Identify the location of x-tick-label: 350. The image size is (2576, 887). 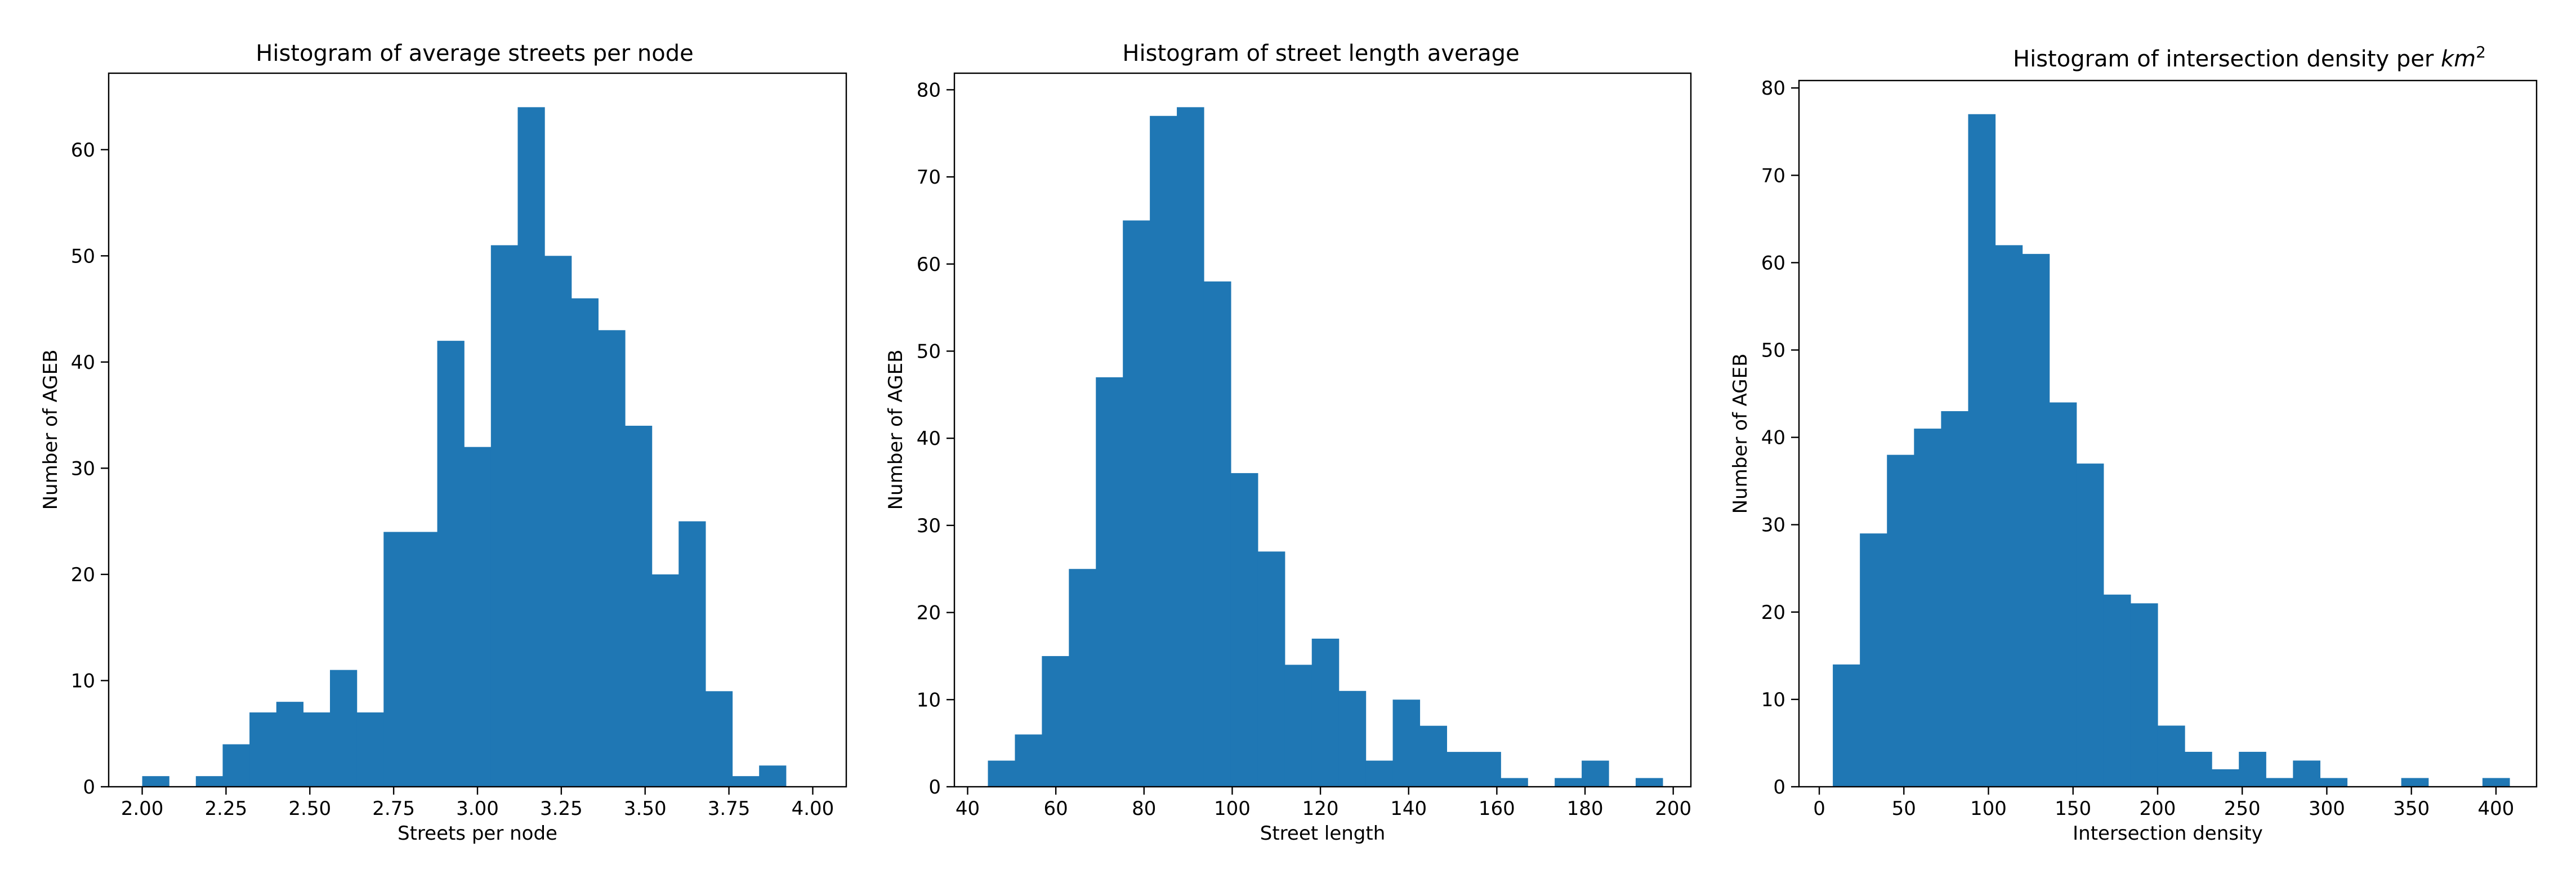
(2411, 808).